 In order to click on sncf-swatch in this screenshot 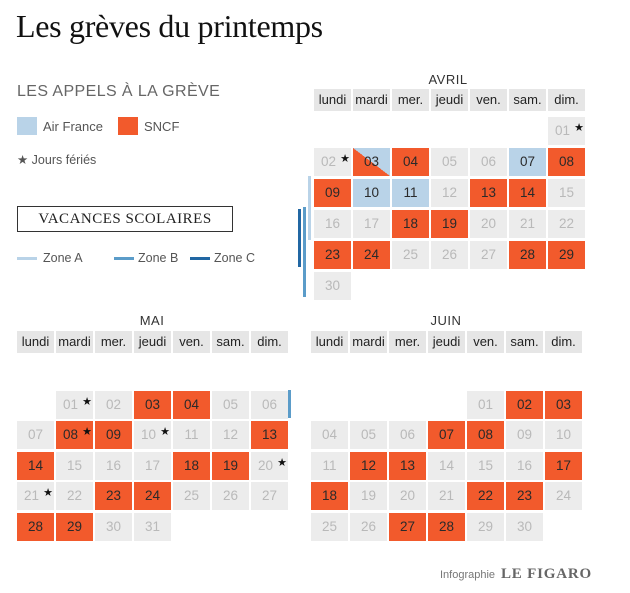, I will do `click(128, 126)`.